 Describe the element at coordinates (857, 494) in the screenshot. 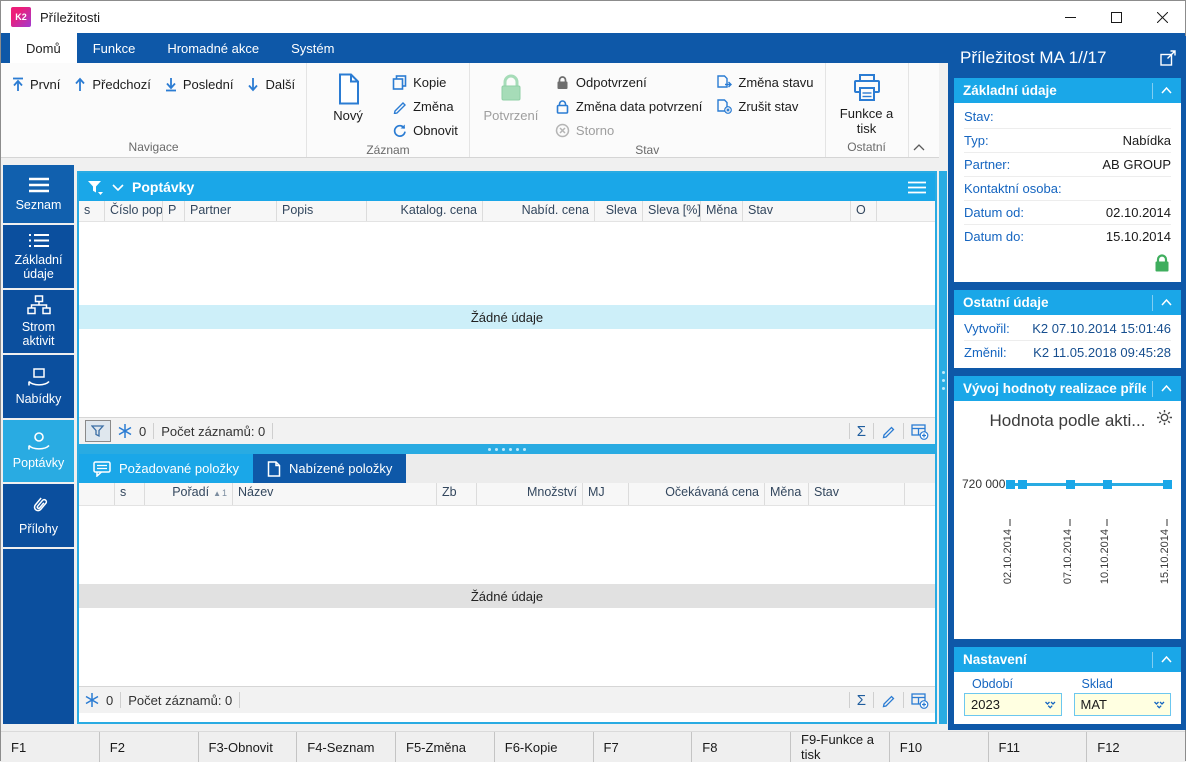

I see `col2-stav: Stav` at that location.